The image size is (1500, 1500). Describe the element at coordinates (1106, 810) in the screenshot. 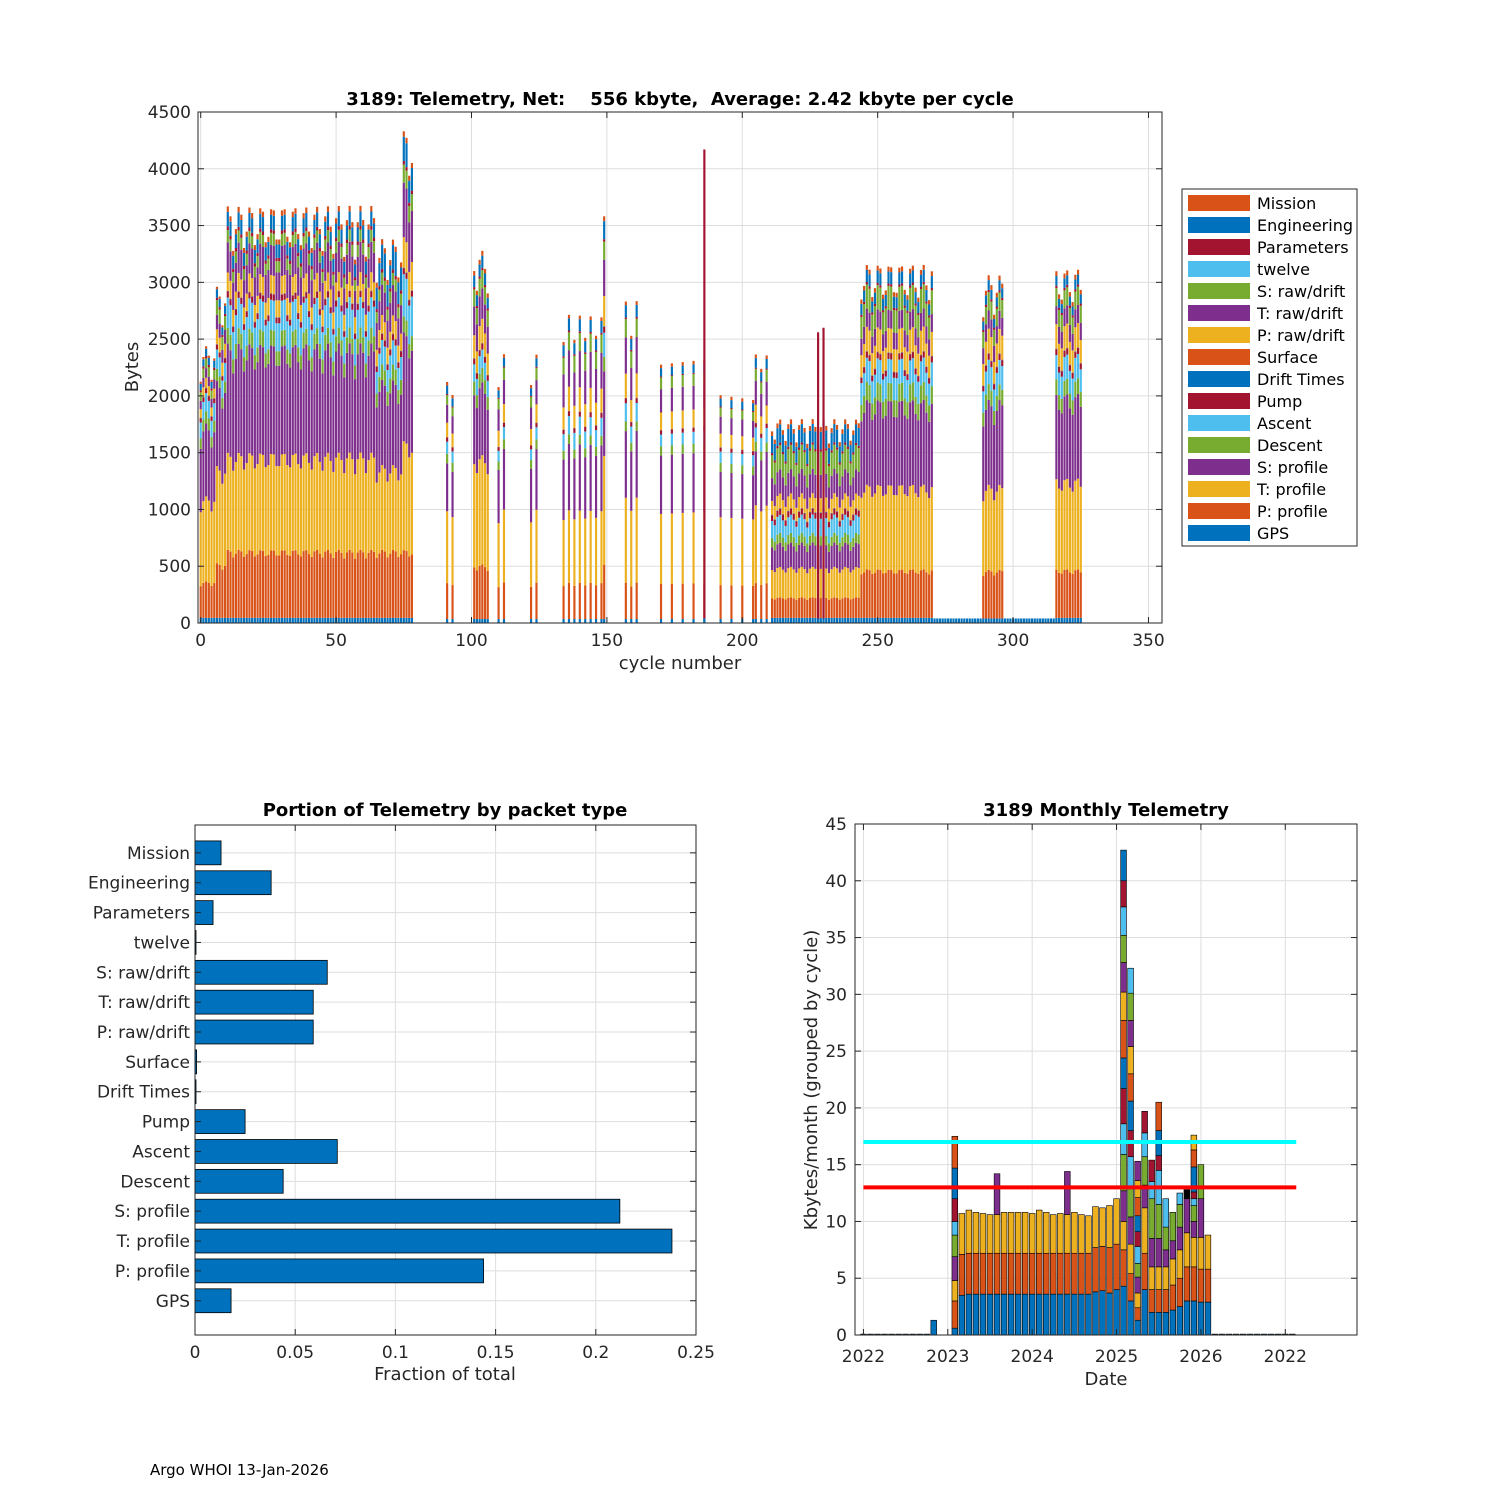

I see `br-chart-title: 3189 Monthly Telemetry` at that location.